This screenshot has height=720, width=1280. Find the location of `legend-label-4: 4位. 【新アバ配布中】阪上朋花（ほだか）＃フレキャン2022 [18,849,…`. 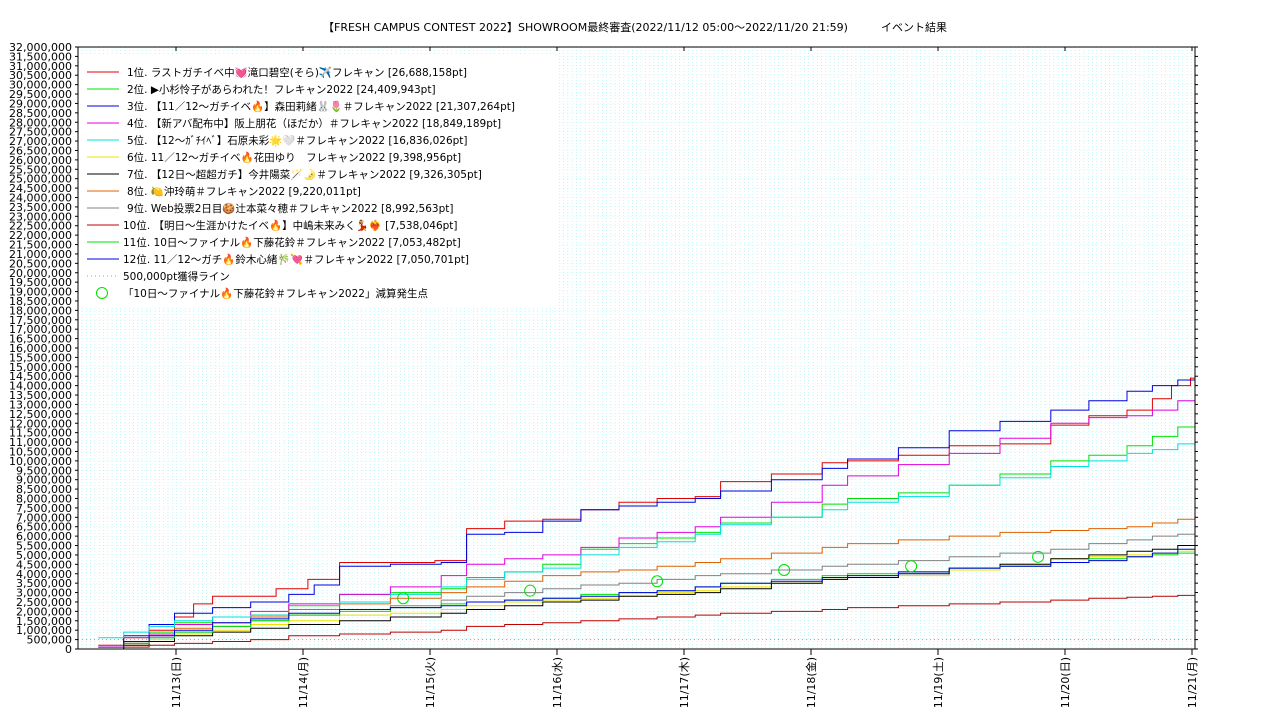

legend-label-4: 4位. 【新アバ配布中】阪上朋花（ほだか）＃フレキャン2022 [18,849,… is located at coordinates (314, 123).